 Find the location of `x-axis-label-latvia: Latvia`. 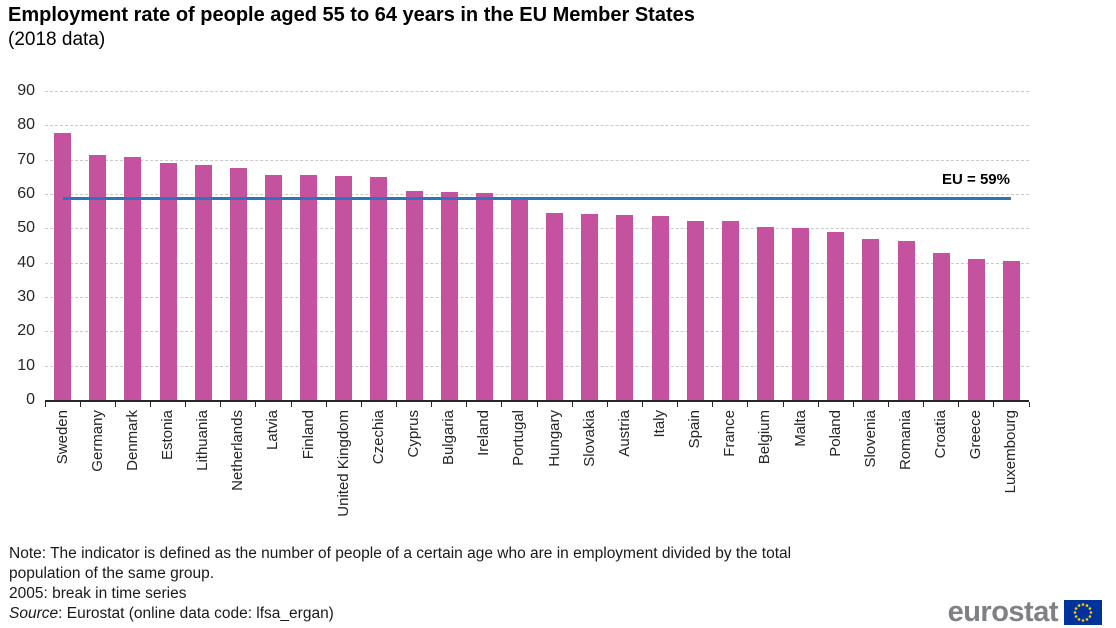

x-axis-label-latvia: Latvia is located at coordinates (273, 430).